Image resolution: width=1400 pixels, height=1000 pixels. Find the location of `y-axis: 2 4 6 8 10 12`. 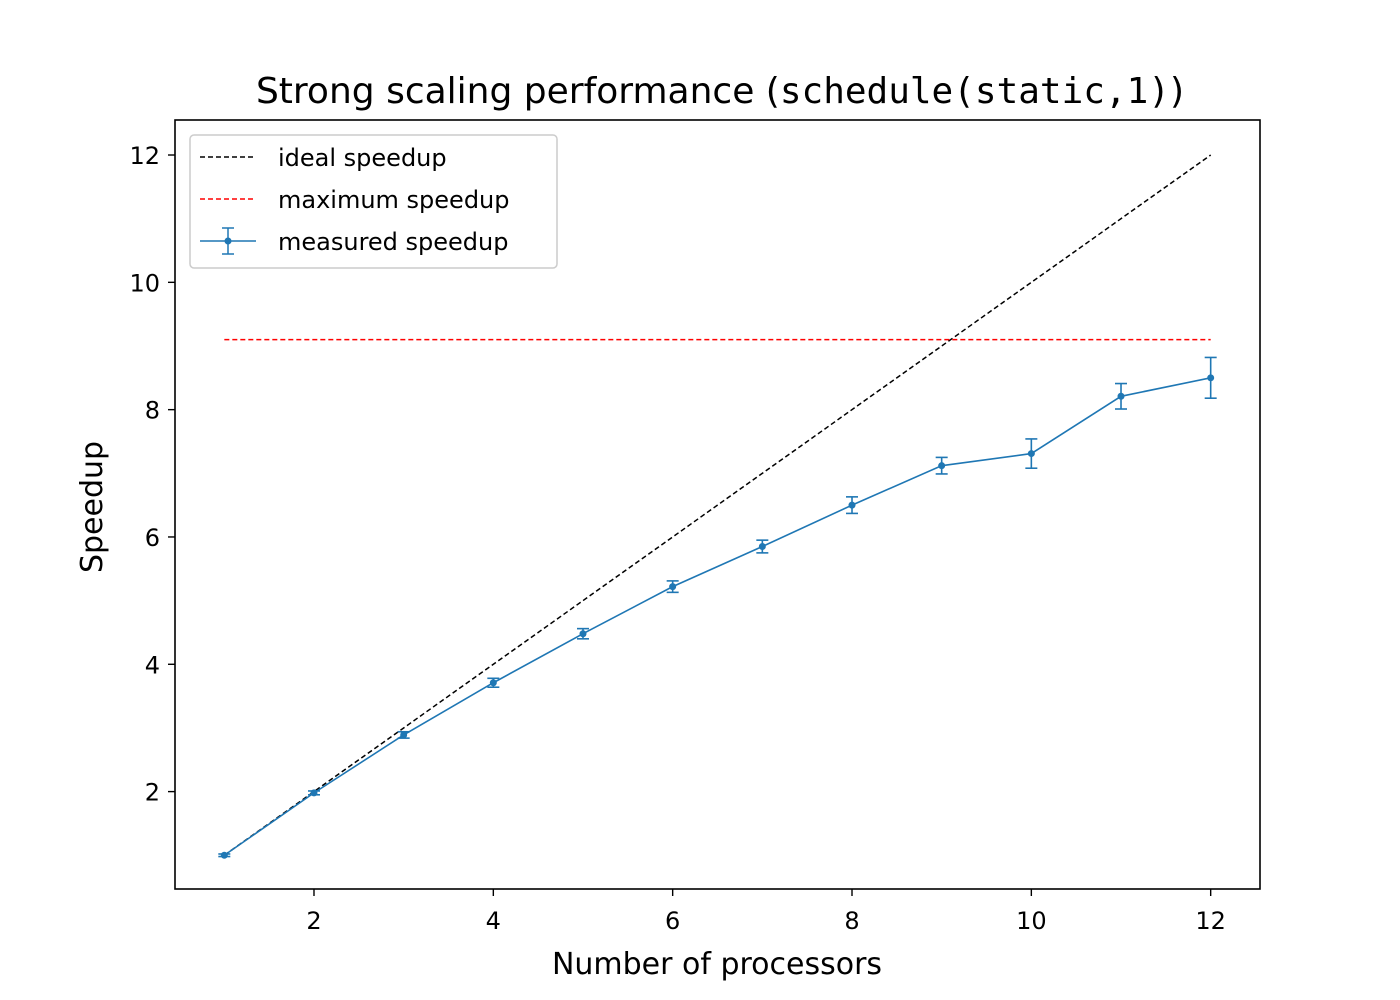

y-axis: 2 4 6 8 10 12 is located at coordinates (152, 474).